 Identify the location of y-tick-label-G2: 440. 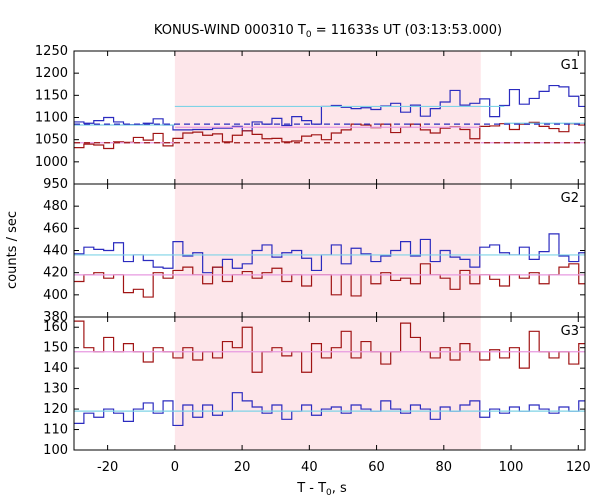
(55, 251).